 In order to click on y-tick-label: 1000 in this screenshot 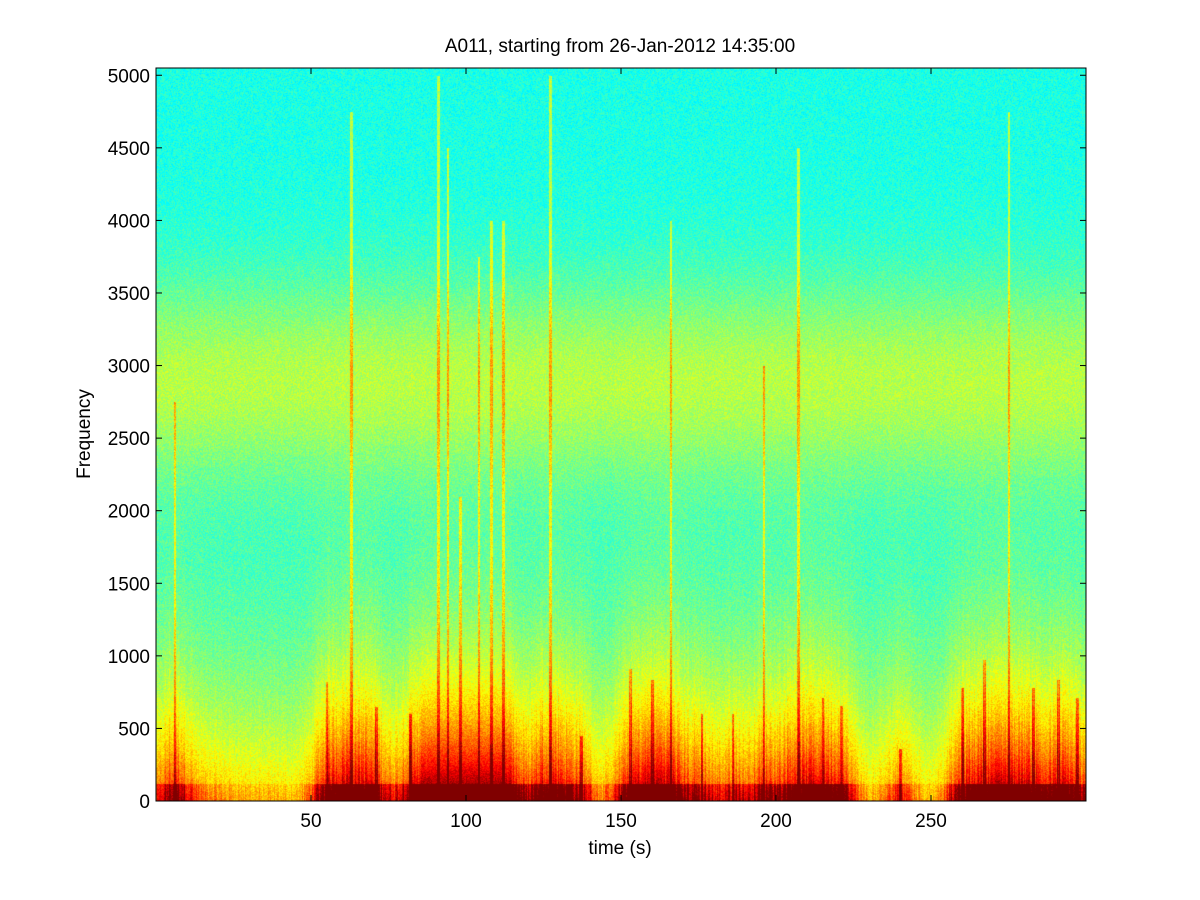, I will do `click(129, 657)`.